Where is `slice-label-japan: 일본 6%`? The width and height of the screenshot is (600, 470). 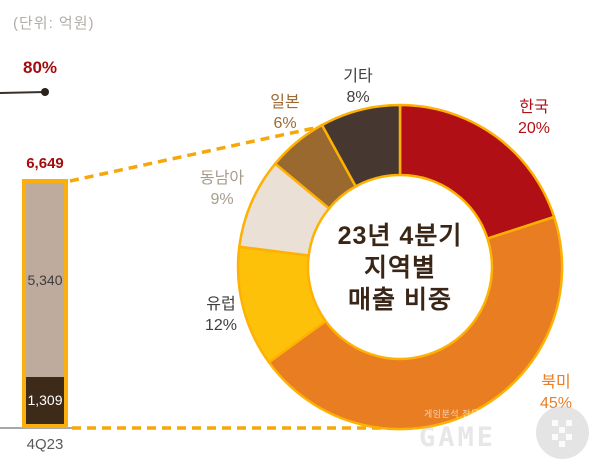
slice-label-japan: 일본 6% is located at coordinates (285, 113).